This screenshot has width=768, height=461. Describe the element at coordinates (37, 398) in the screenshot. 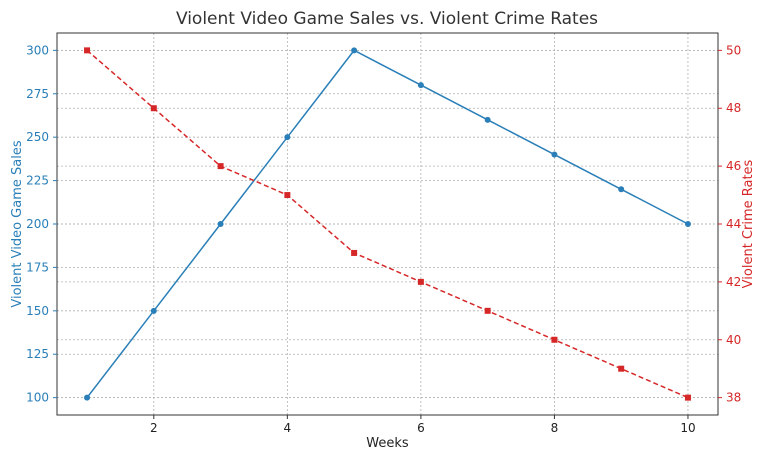

I see `y-left-tick-label: 100` at that location.